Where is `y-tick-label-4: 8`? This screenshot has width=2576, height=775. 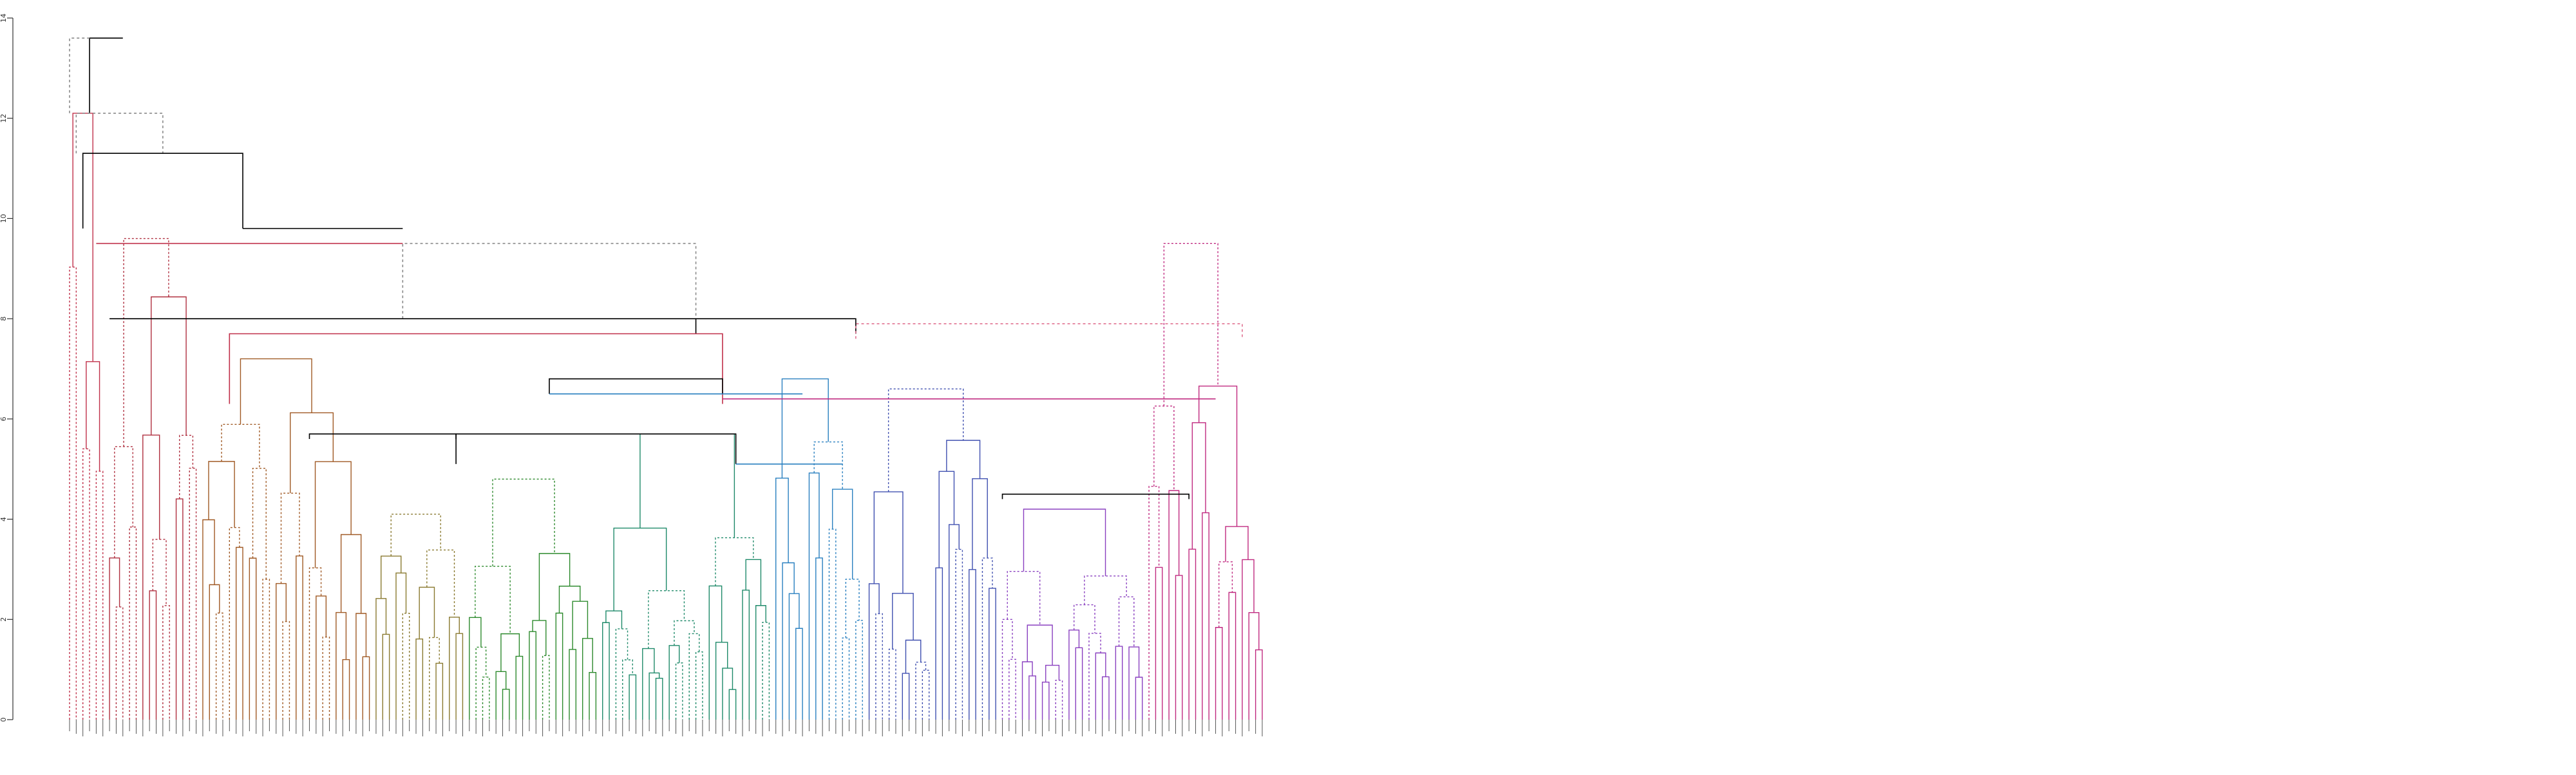 y-tick-label-4: 8 is located at coordinates (4, 319).